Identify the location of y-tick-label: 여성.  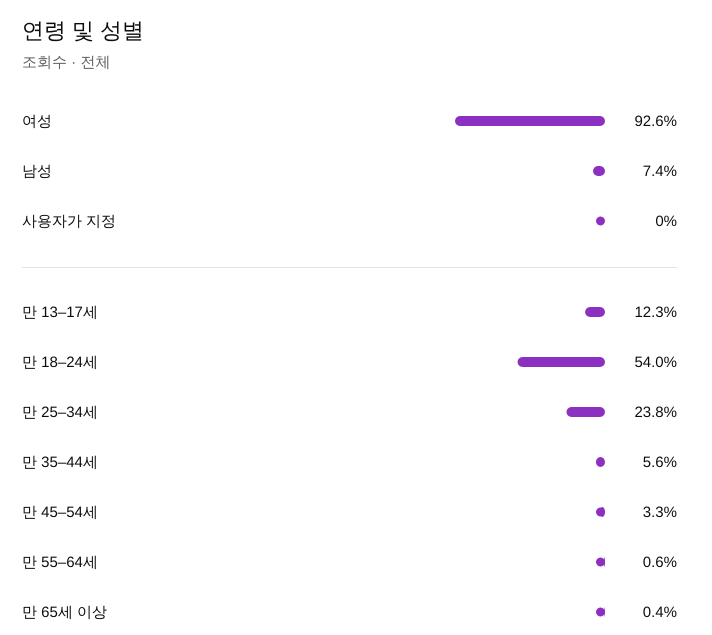
(37, 121).